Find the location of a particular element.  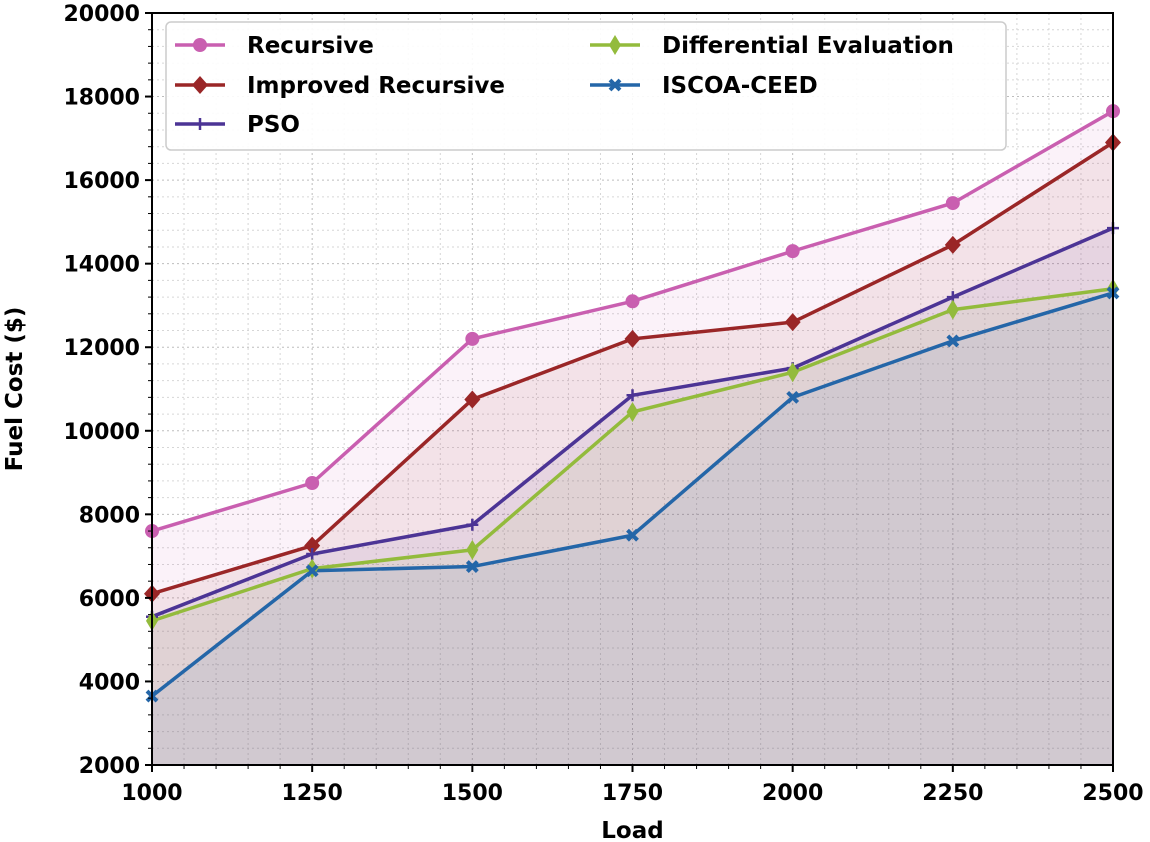

x-tick-label: 1500 is located at coordinates (472, 793).